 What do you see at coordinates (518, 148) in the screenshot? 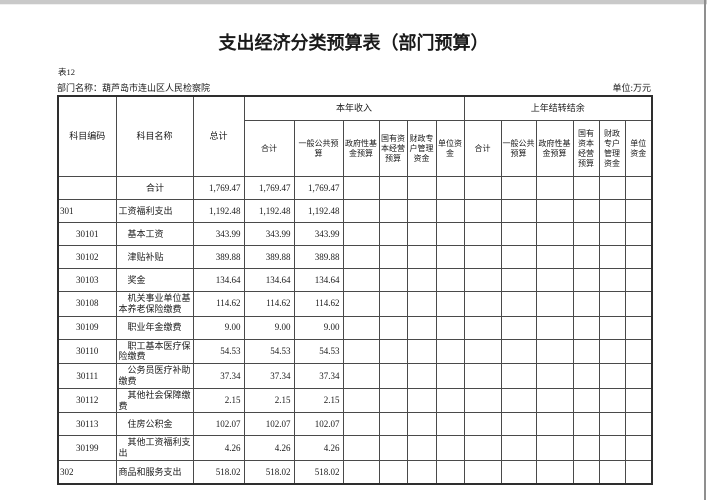
I see `header-py-general-public-budget: 一般公共预算` at bounding box center [518, 148].